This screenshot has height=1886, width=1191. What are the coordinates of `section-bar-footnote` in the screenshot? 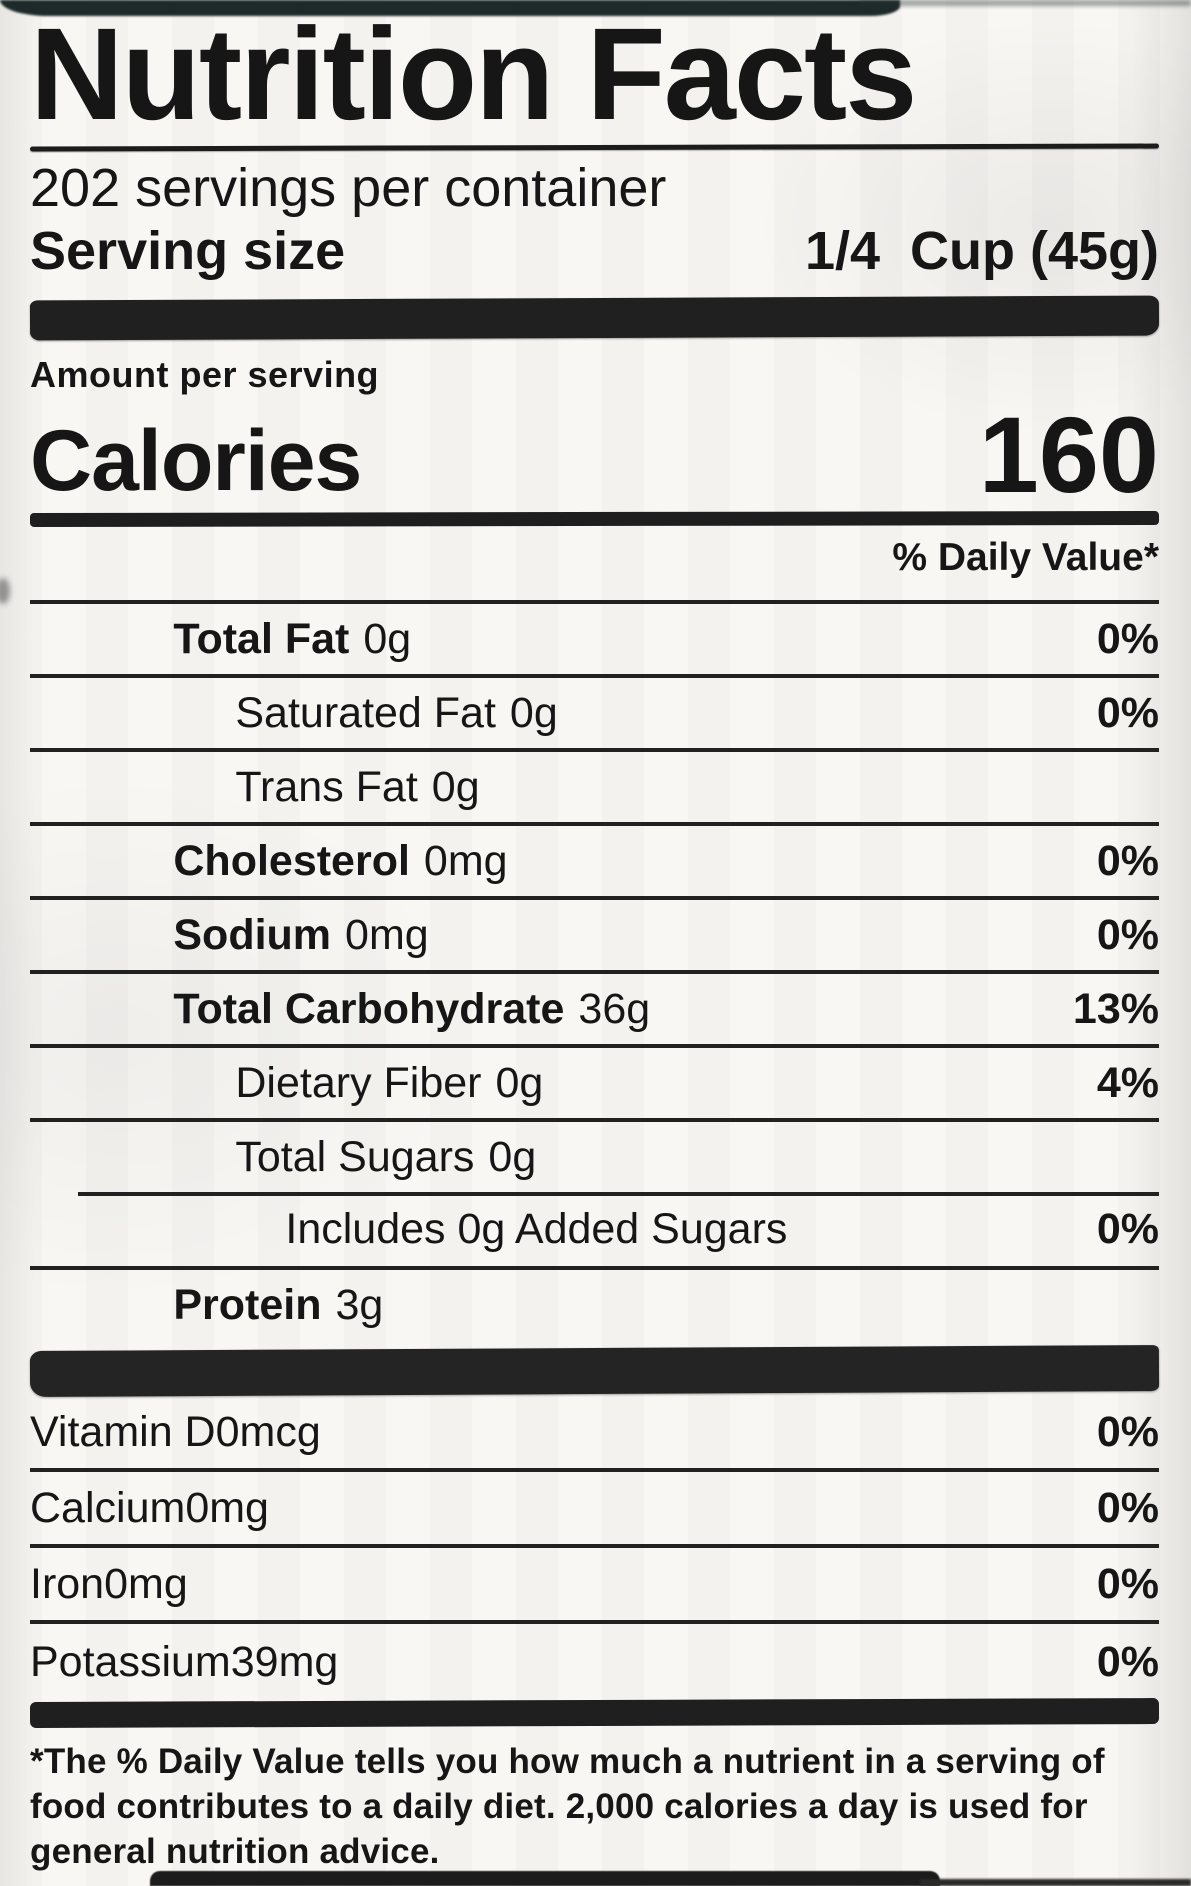 It's located at (594, 1713).